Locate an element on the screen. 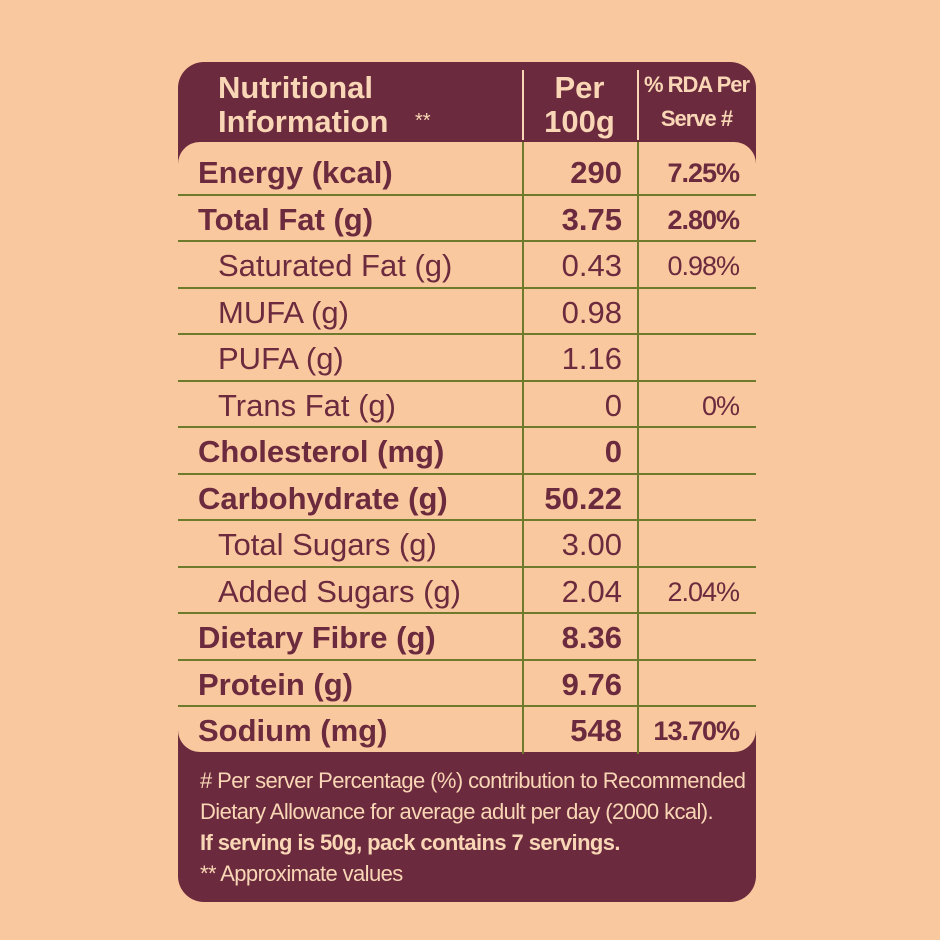  row-per100g: 9.76 is located at coordinates (591, 684).